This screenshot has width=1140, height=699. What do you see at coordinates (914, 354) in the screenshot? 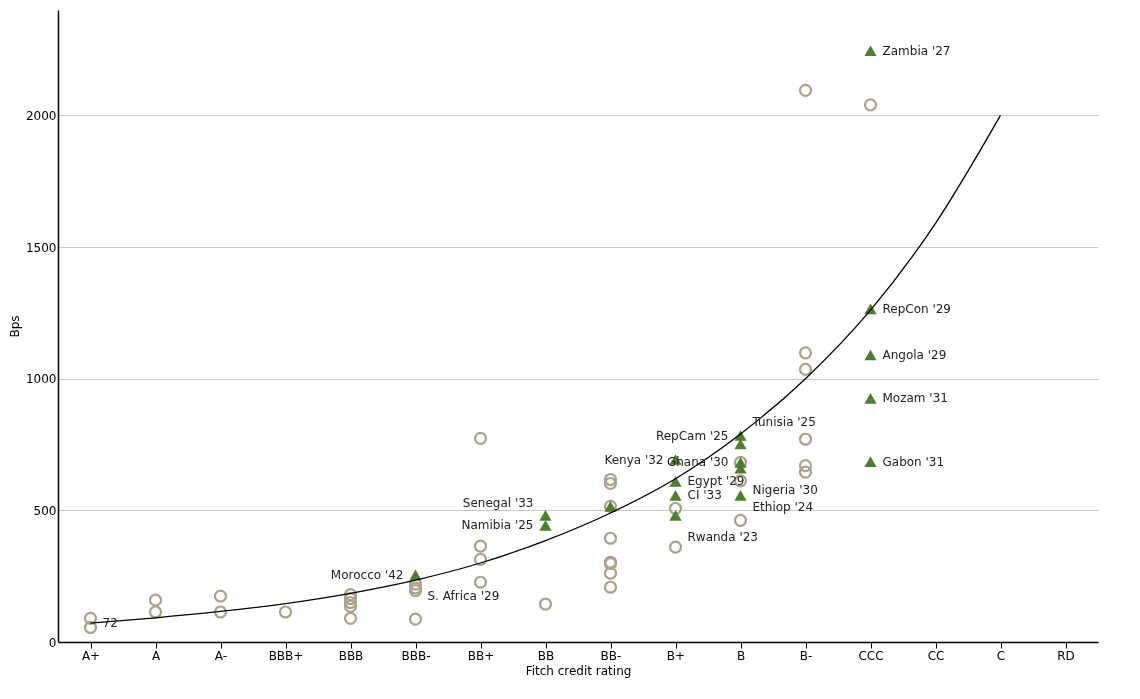
I see `annotation: Angola '29` at bounding box center [914, 354].